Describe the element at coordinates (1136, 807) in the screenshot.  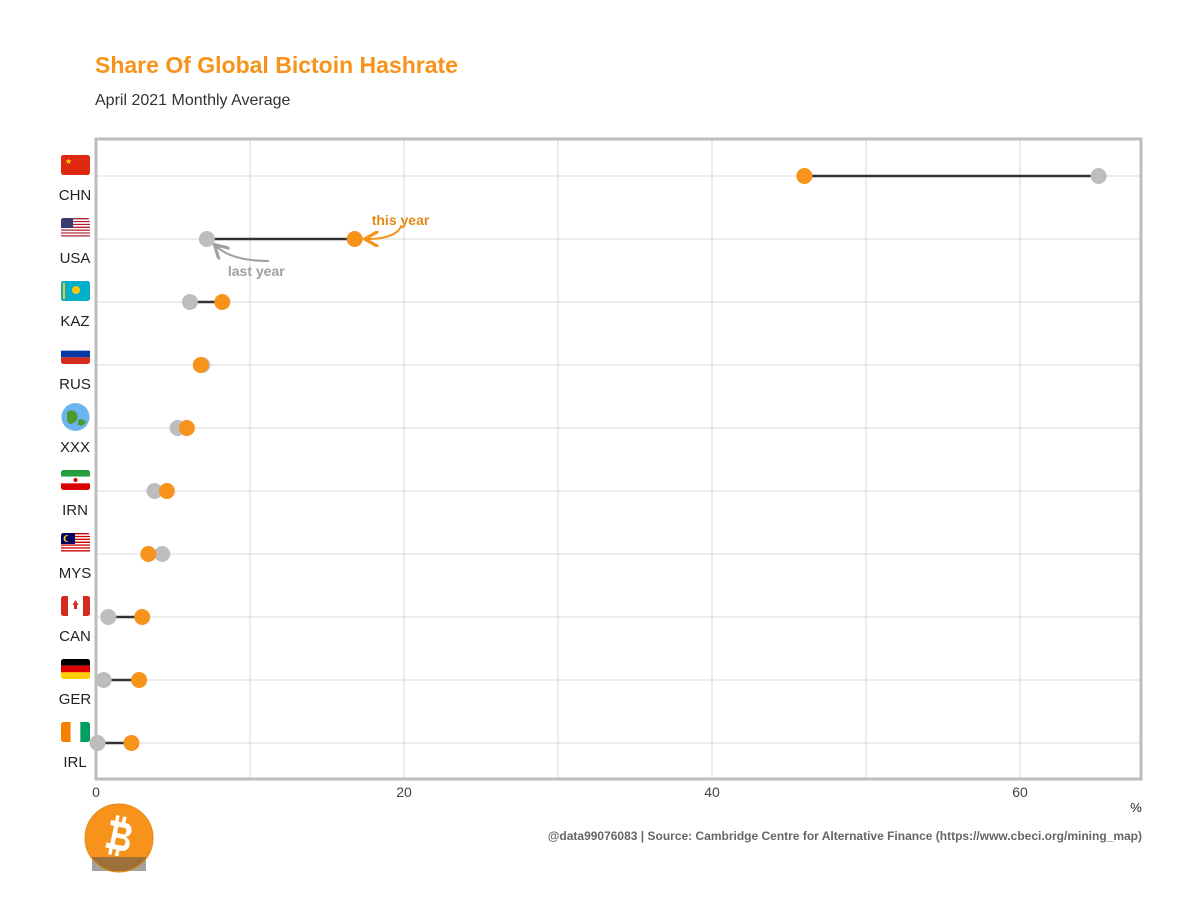
I see `x-axis-unit: %` at that location.